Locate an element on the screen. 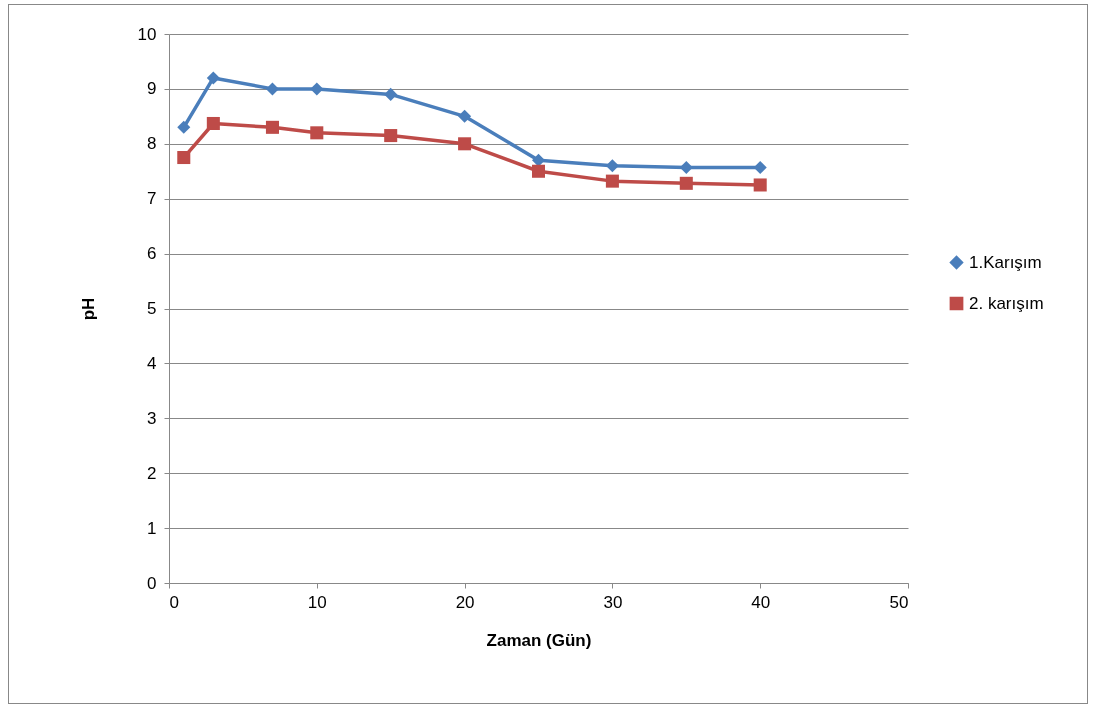 The width and height of the screenshot is (1094, 708). y-axis-title: pH is located at coordinates (88, 309).